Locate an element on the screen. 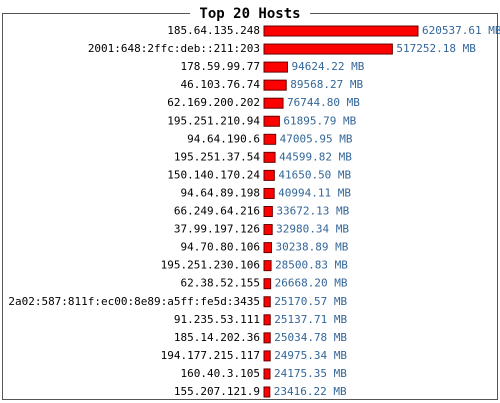 Image resolution: width=500 pixels, height=403 pixels. host-label: 62.169.200.202 is located at coordinates (213, 102).